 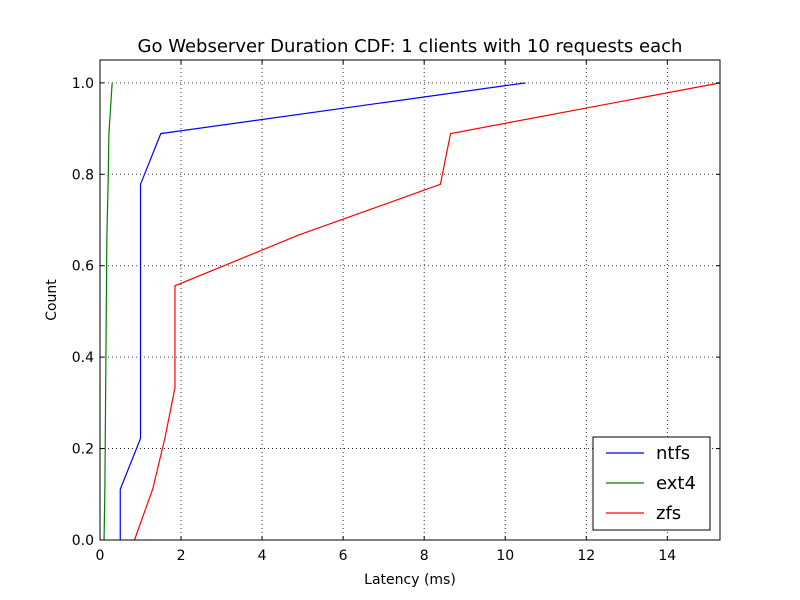 I want to click on legend-label-ntfs: ntfs, so click(x=673, y=453).